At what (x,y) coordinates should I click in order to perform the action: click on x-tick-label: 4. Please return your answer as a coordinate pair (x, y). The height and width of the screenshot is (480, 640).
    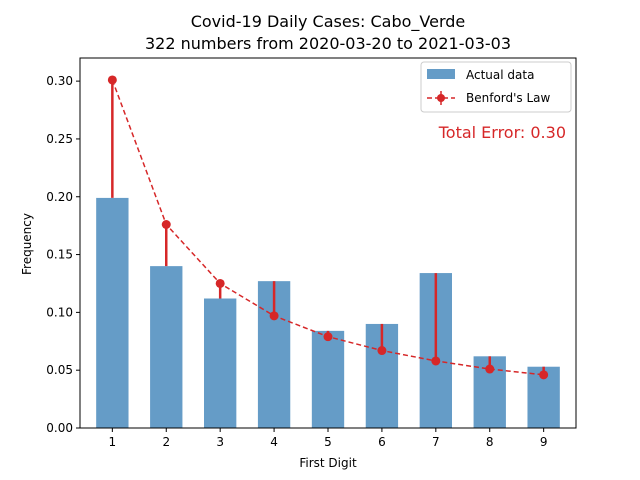
    Looking at the image, I should click on (274, 442).